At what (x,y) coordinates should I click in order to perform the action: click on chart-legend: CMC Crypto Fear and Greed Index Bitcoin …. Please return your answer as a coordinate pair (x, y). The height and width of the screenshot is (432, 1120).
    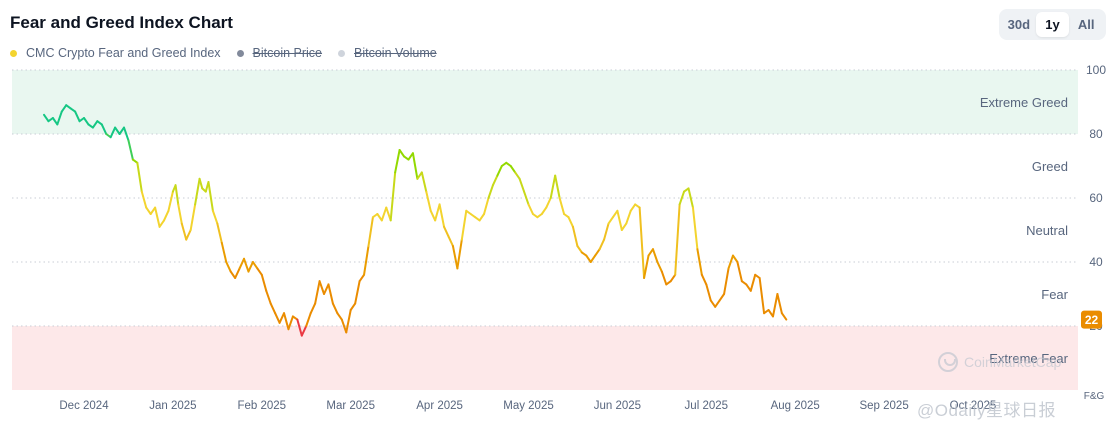
    Looking at the image, I should click on (231, 53).